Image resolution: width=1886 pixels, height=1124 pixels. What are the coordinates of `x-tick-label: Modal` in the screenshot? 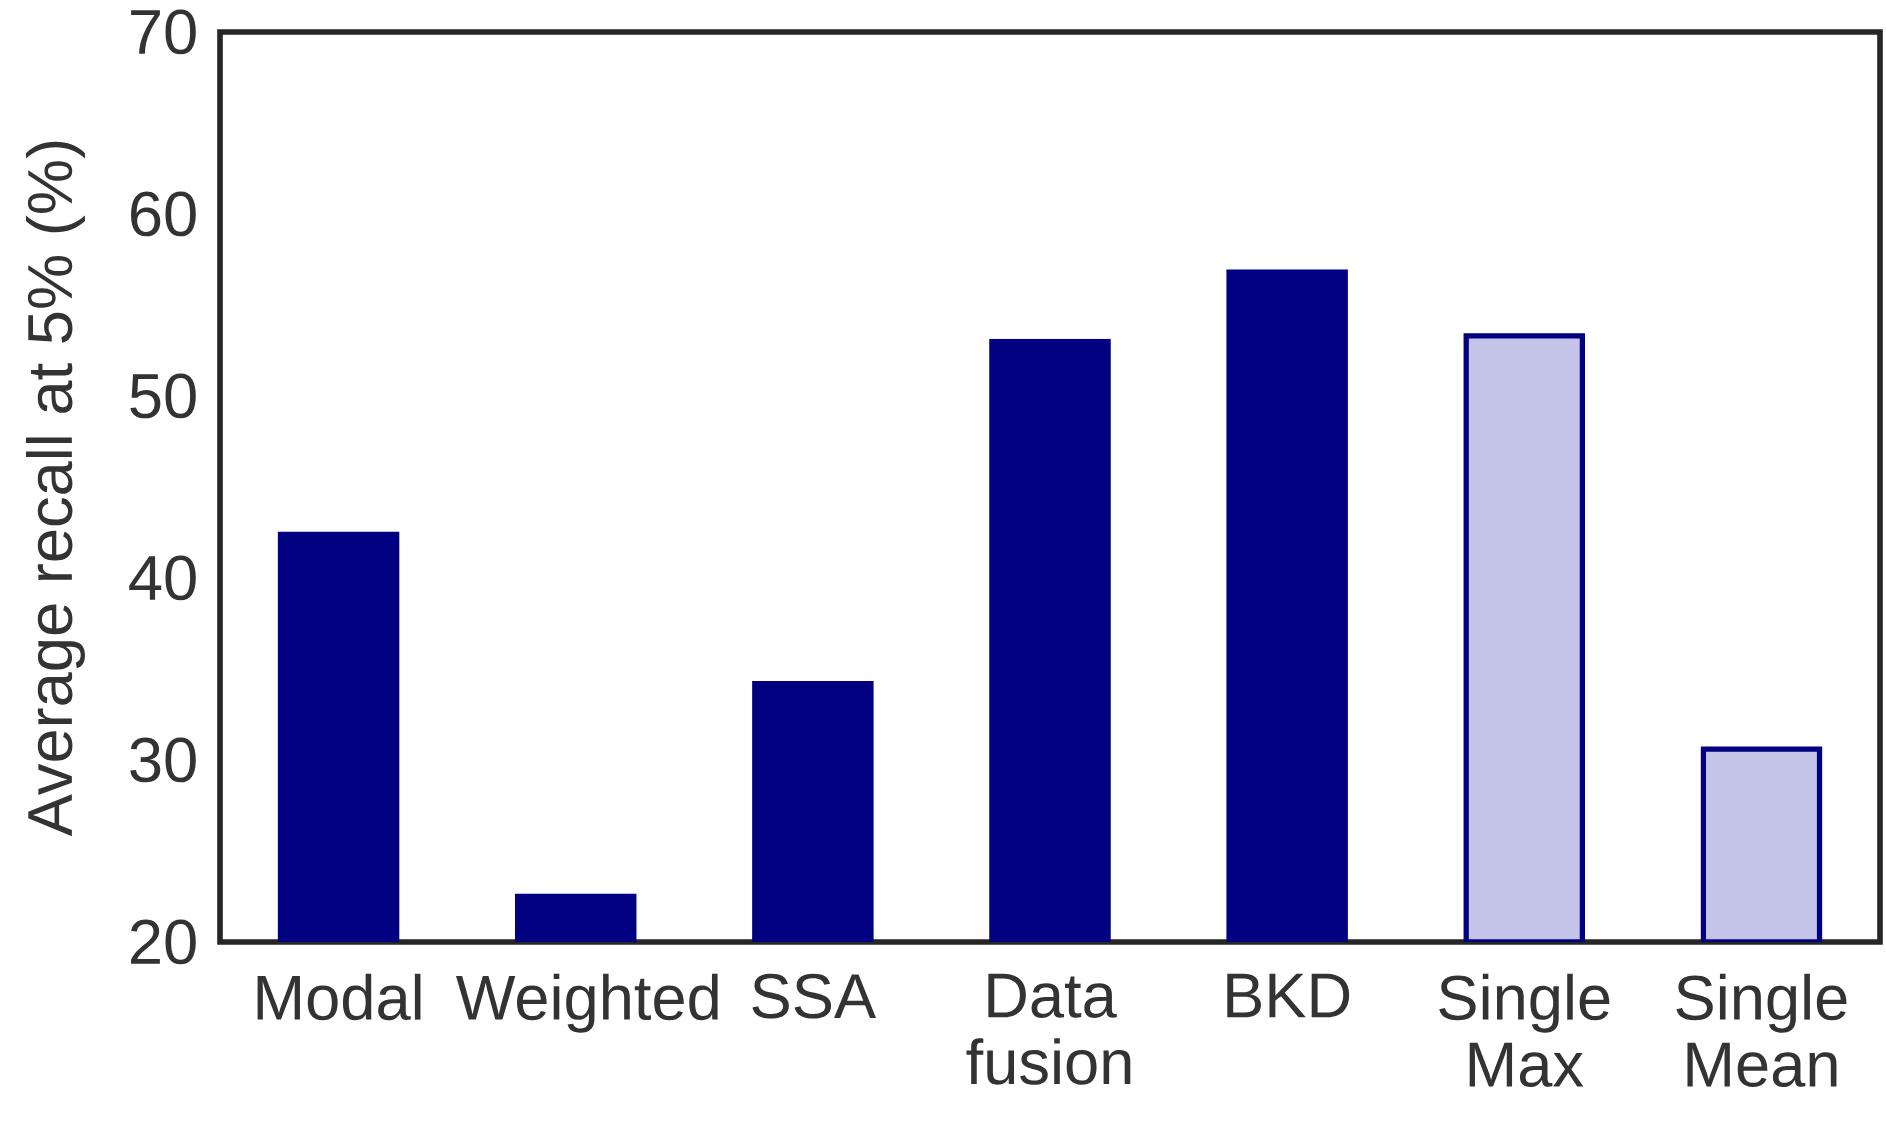 It's located at (339, 997).